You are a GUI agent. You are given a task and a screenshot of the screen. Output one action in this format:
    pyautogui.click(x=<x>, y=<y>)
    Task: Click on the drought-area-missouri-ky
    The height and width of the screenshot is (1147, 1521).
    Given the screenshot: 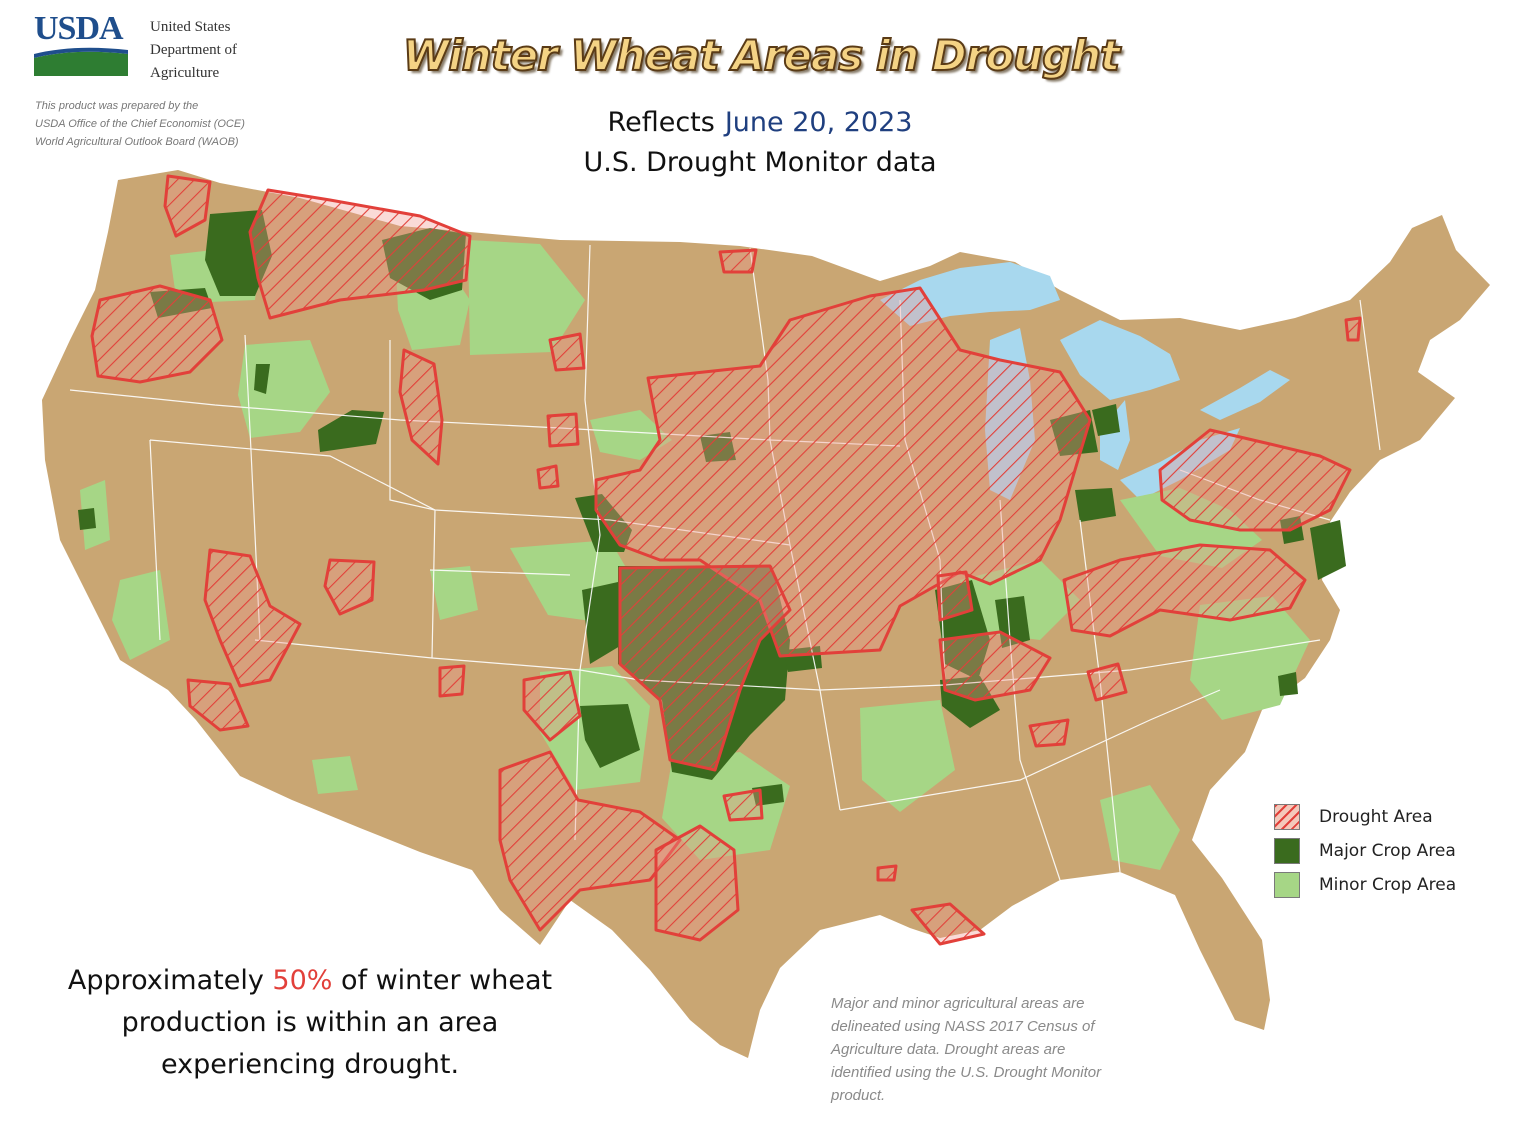 What is the action you would take?
    pyautogui.click(x=995, y=666)
    